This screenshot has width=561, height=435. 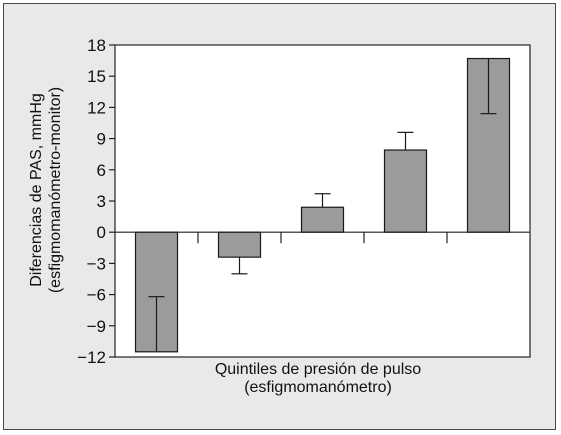 What do you see at coordinates (96, 263) in the screenshot?
I see `y-tick-label: −3` at bounding box center [96, 263].